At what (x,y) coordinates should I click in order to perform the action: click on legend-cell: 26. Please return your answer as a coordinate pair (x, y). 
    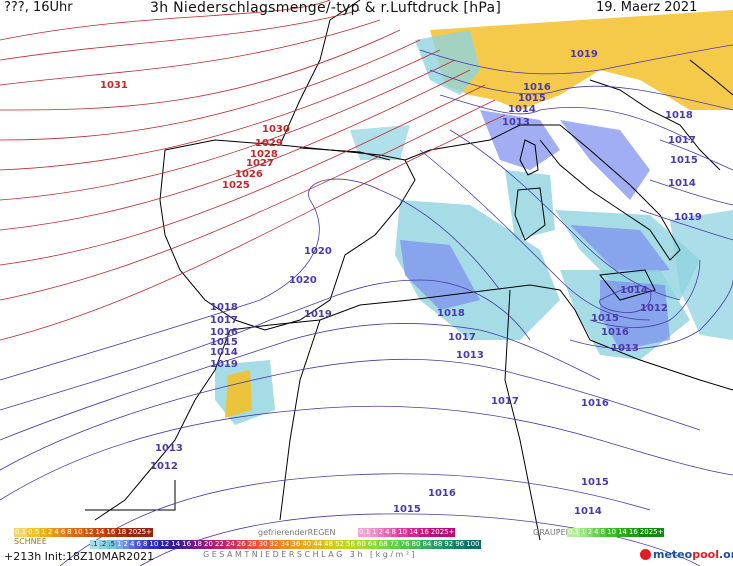
    Looking at the image, I should click on (241, 544).